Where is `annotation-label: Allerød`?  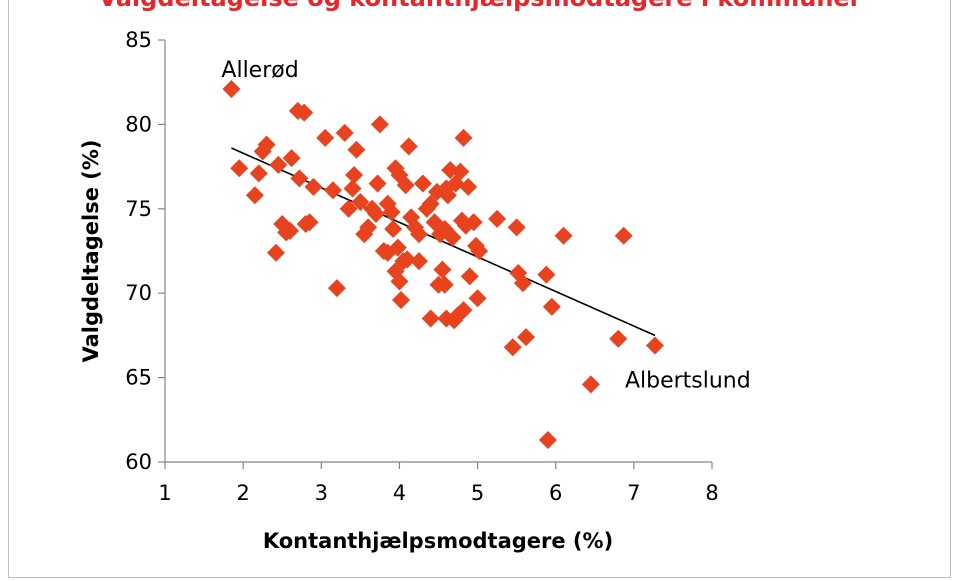 annotation-label: Allerød is located at coordinates (259, 70).